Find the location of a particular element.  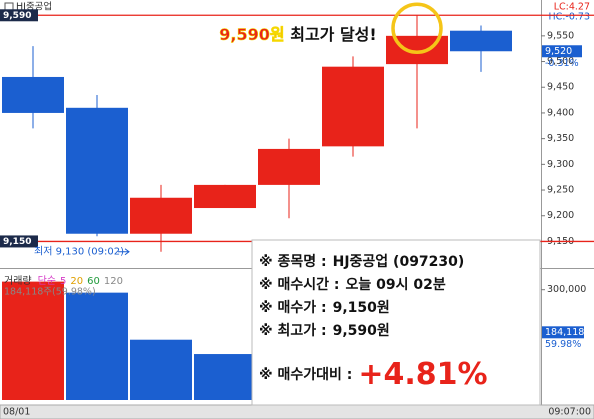

legend: 거래량 단순 5 20 60 120 is located at coordinates (63, 281).